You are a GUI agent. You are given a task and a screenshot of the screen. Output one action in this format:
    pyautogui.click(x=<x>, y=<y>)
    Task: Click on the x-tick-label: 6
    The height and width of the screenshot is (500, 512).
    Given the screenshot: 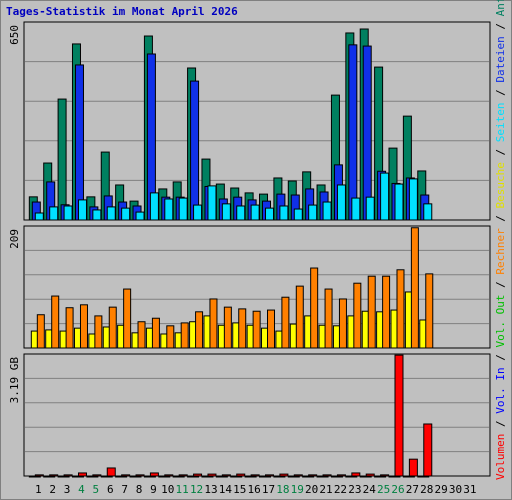 What is the action you would take?
    pyautogui.click(x=110, y=489)
    